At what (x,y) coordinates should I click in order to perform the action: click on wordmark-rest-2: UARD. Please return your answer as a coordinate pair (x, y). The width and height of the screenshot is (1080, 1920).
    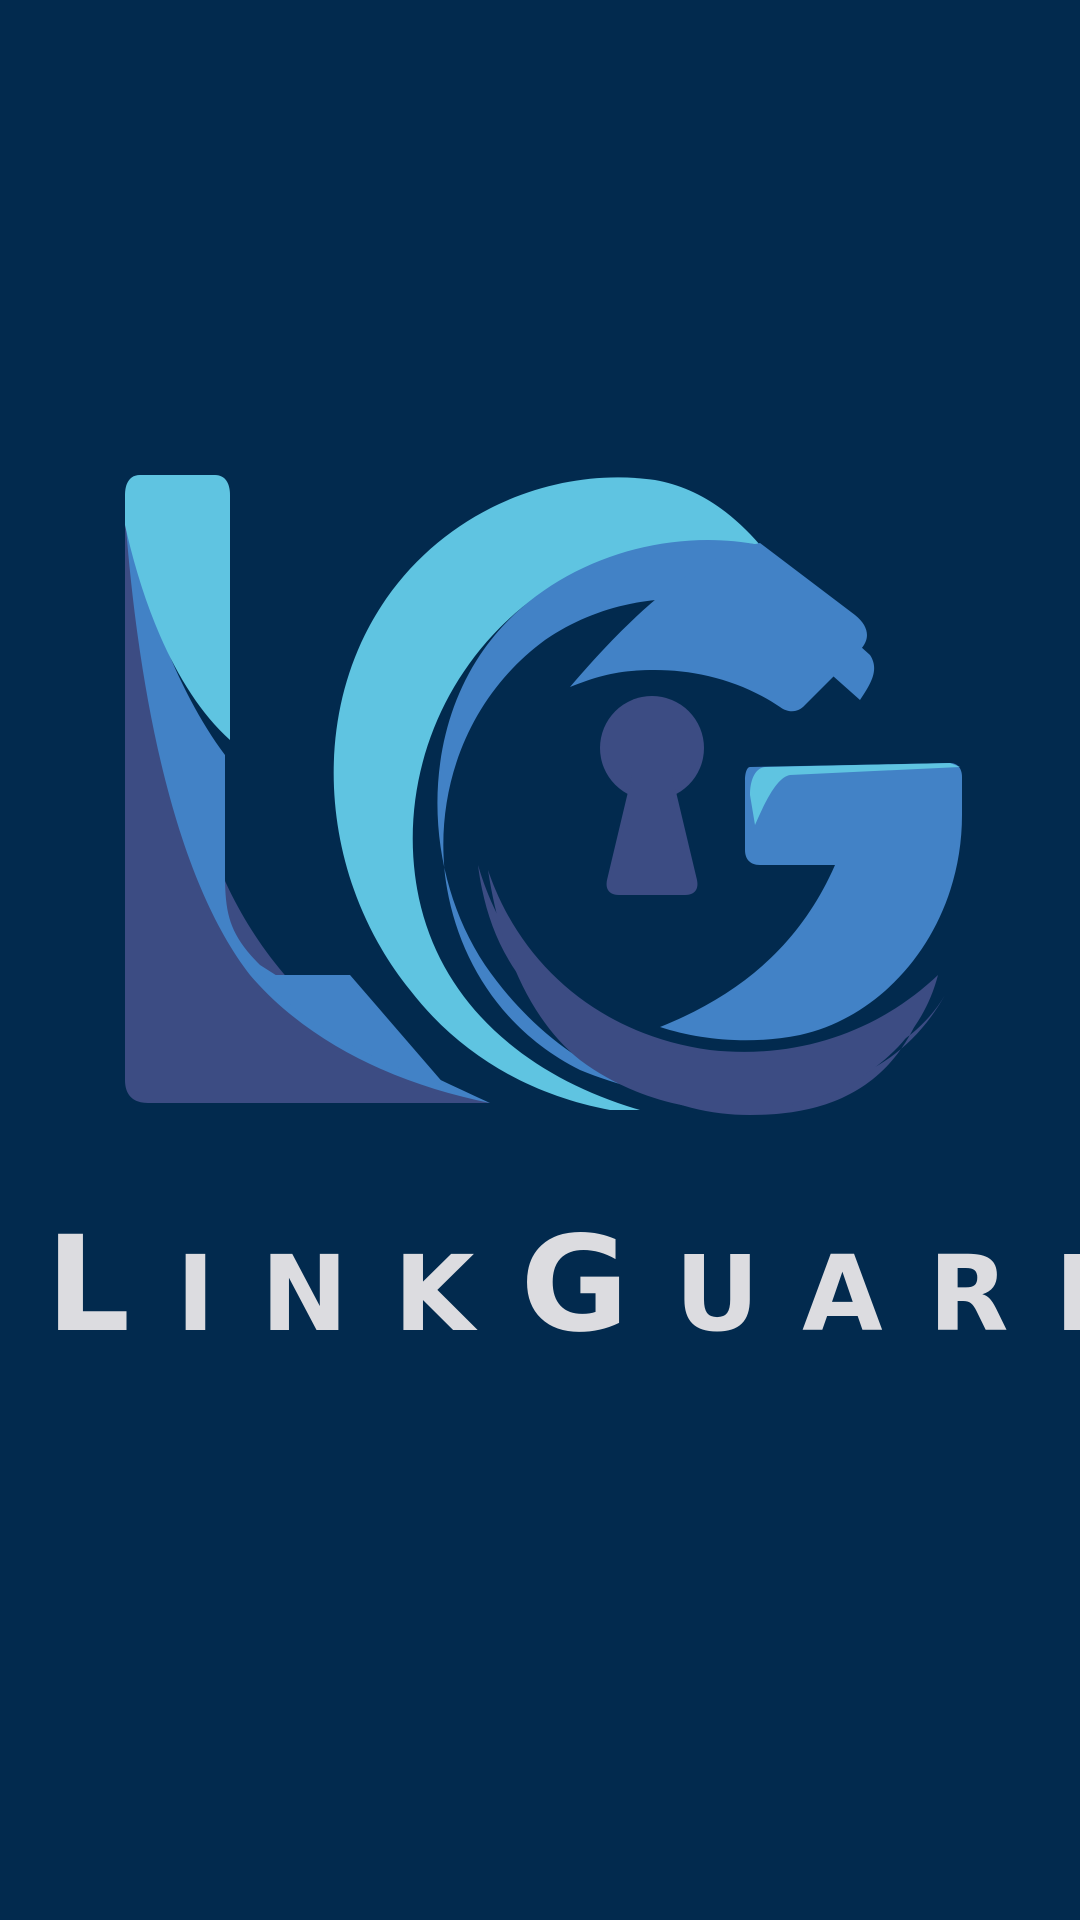
    Looking at the image, I should click on (877, 1294).